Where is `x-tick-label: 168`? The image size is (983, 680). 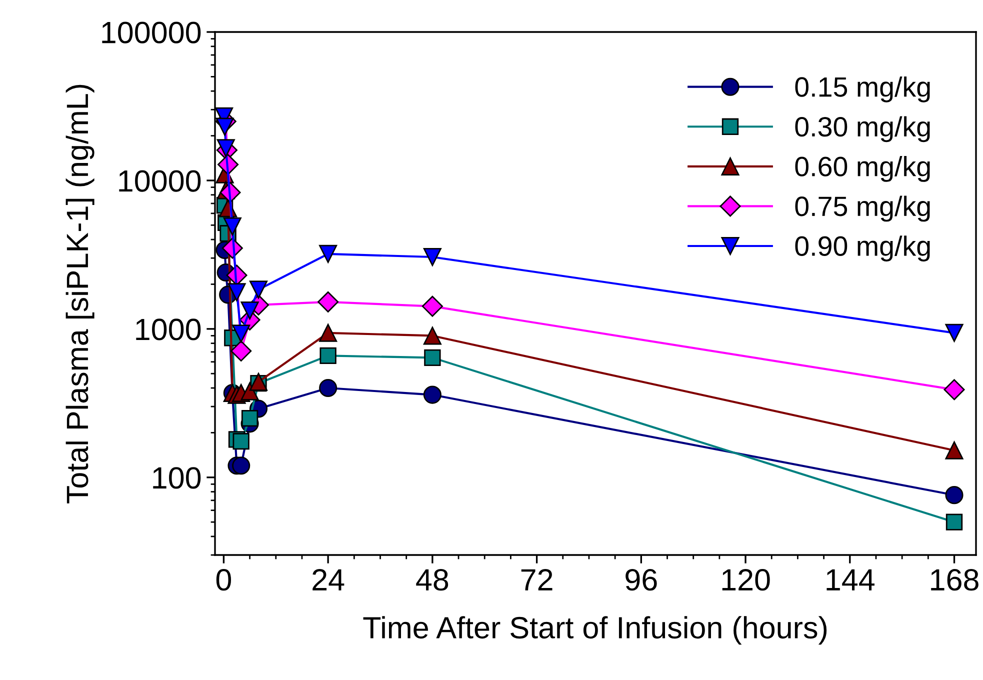 x-tick-label: 168 is located at coordinates (954, 580).